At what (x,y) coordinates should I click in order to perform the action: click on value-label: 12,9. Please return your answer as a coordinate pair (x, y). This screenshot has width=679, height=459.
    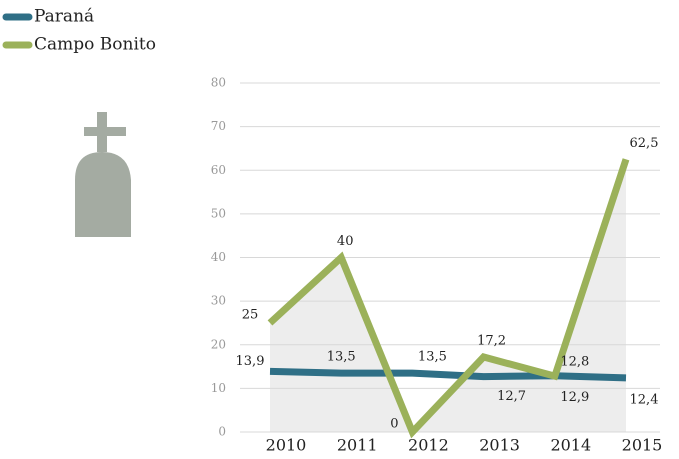
    Looking at the image, I should click on (574, 397).